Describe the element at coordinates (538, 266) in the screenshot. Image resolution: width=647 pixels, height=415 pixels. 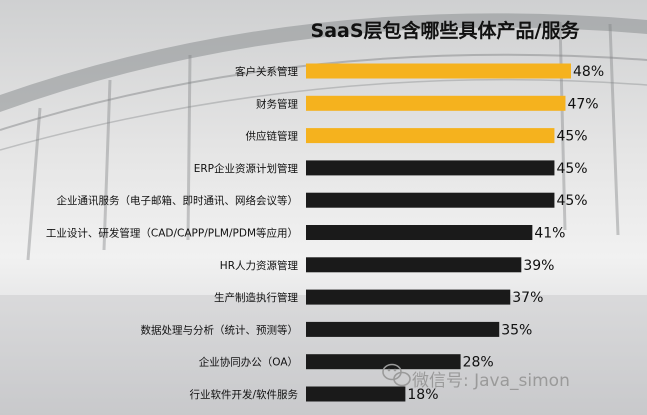
I see `value-label: 39%` at that location.